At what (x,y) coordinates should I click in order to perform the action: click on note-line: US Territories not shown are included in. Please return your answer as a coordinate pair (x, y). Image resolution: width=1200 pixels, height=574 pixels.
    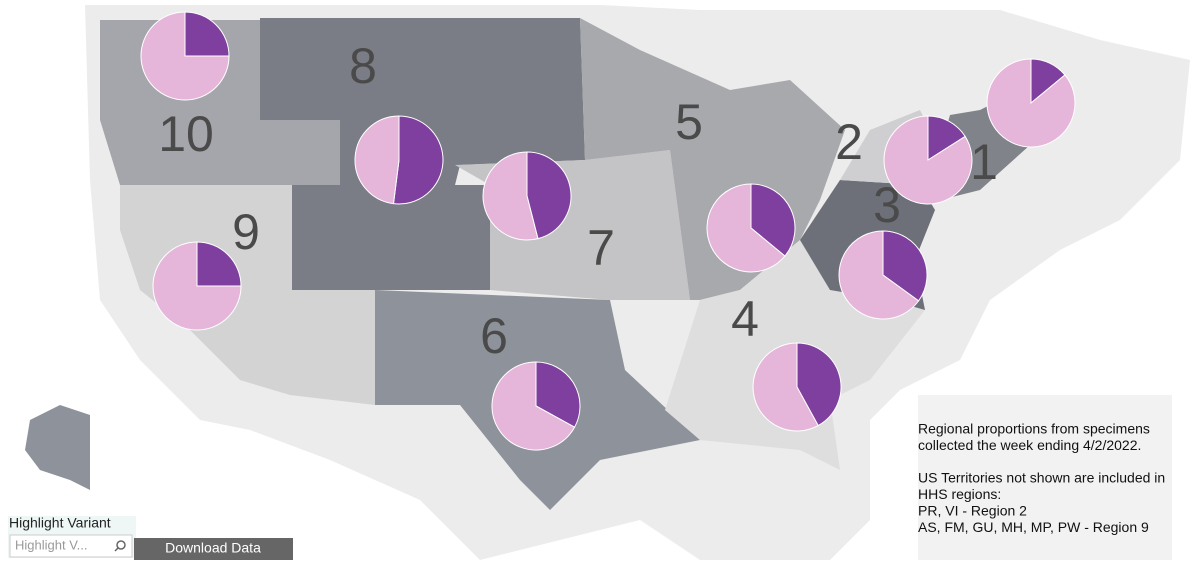
    Looking at the image, I should click on (1041, 478).